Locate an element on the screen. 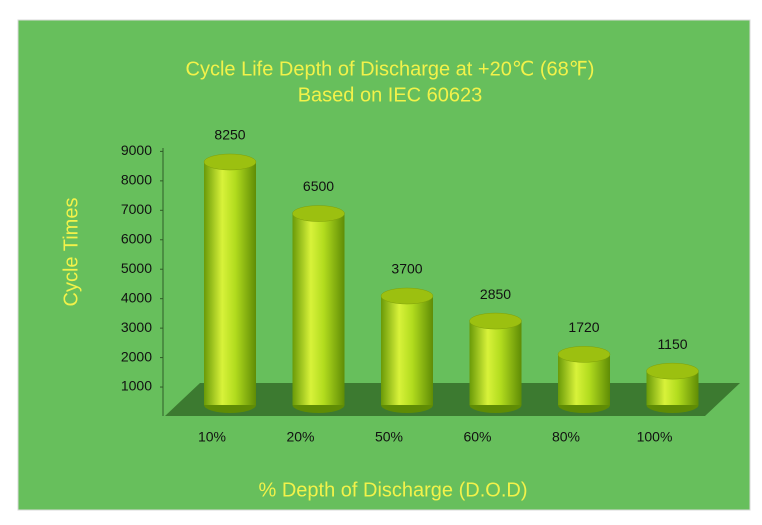 This screenshot has height=525, width=762. y-tick-label: 2000 is located at coordinates (136, 356).